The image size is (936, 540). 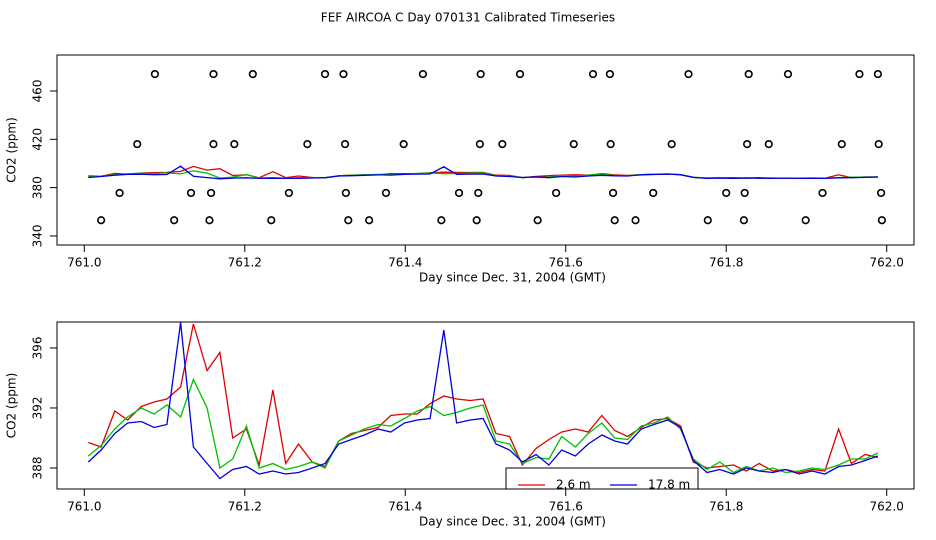 What do you see at coordinates (38, 468) in the screenshot?
I see `y-tick-label: 388` at bounding box center [38, 468].